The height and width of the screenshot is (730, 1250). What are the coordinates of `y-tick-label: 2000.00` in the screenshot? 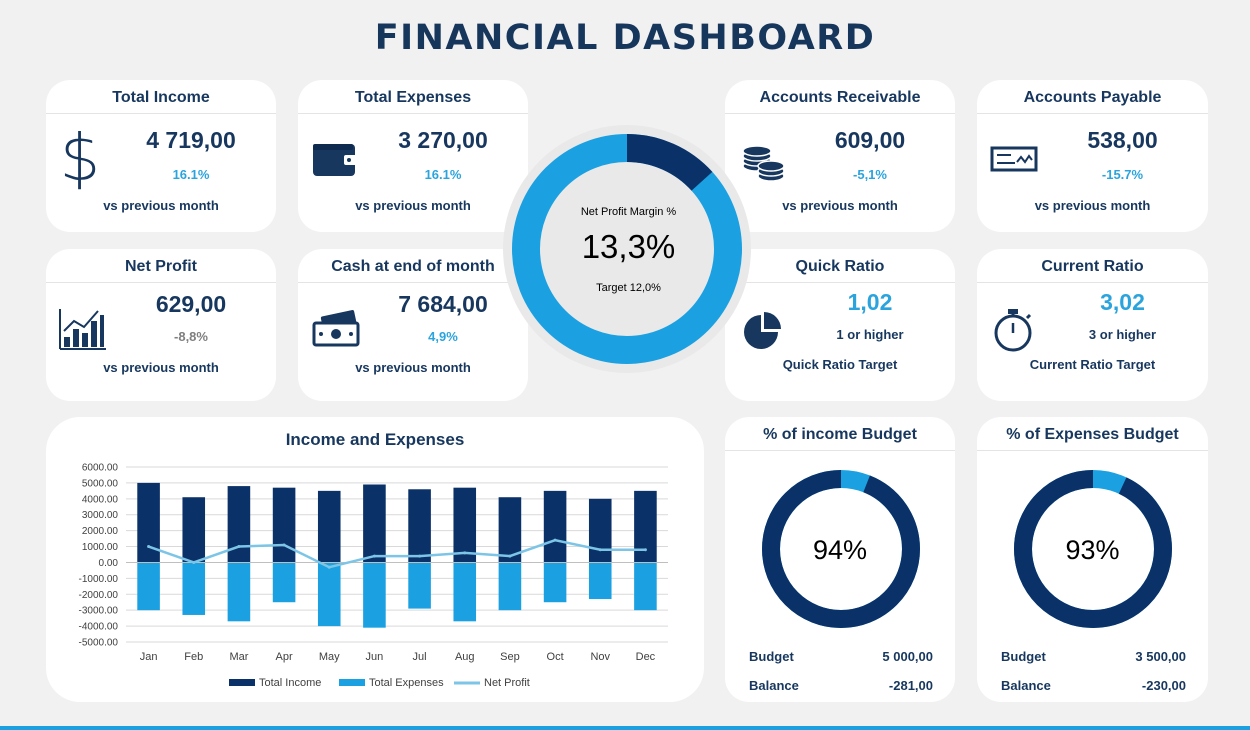 It's located at (100, 531).